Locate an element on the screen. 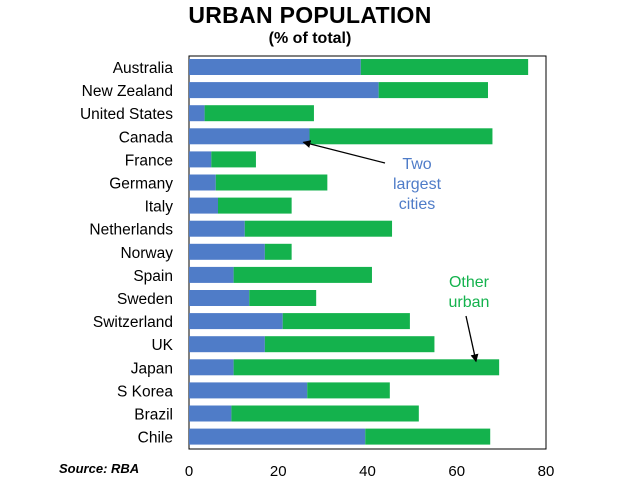 The image size is (620, 498). category-label: Italy is located at coordinates (159, 207).